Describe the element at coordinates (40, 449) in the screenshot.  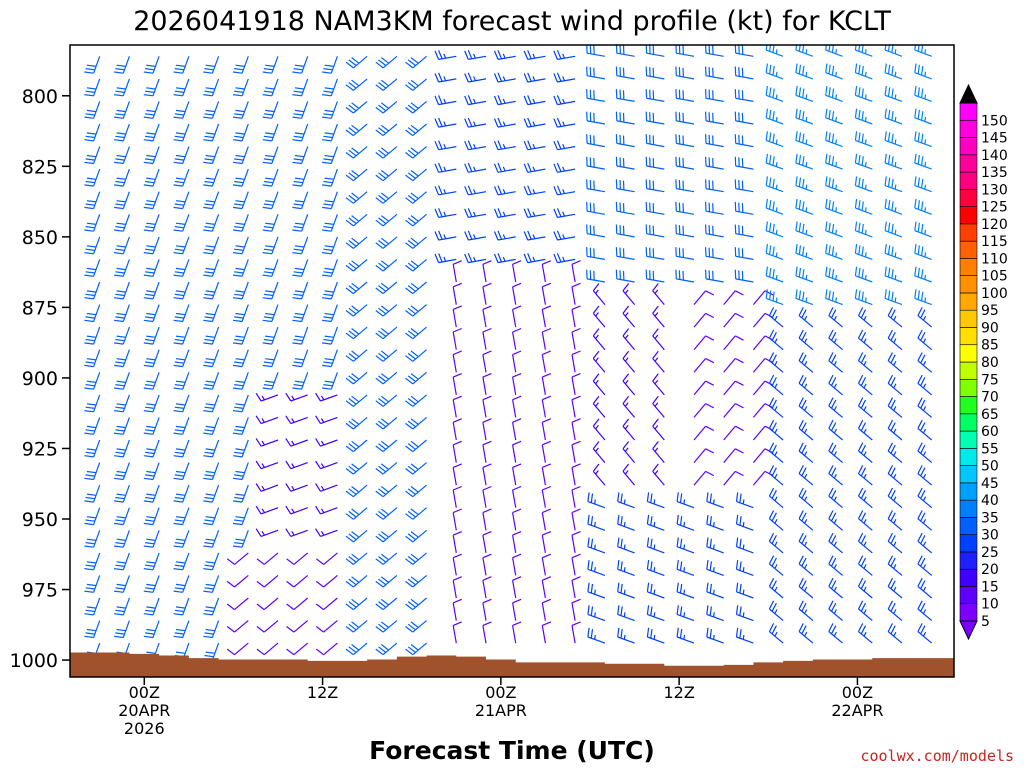
I see `y-tick-label: 925` at that location.